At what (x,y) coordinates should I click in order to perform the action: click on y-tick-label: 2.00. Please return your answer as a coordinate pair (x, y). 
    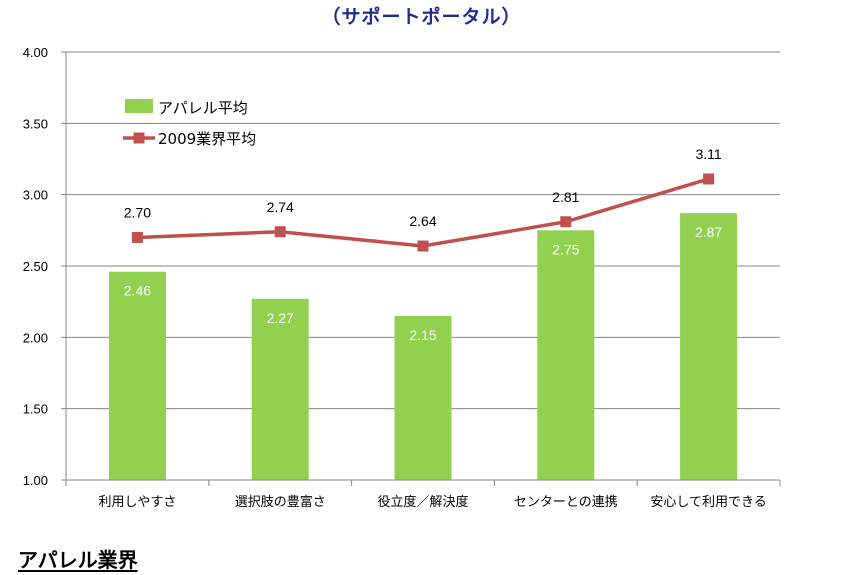
    Looking at the image, I should click on (35, 337).